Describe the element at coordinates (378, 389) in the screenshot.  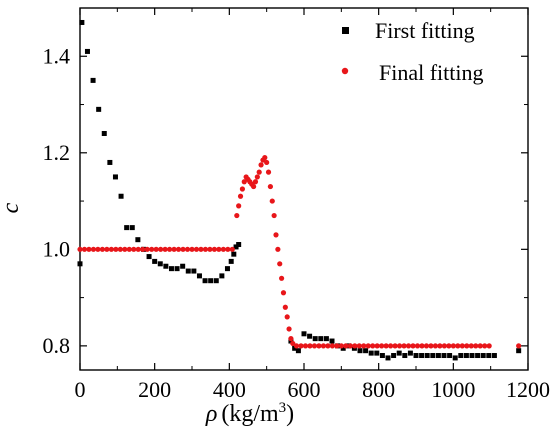
I see `x-tick-label: 800` at that location.